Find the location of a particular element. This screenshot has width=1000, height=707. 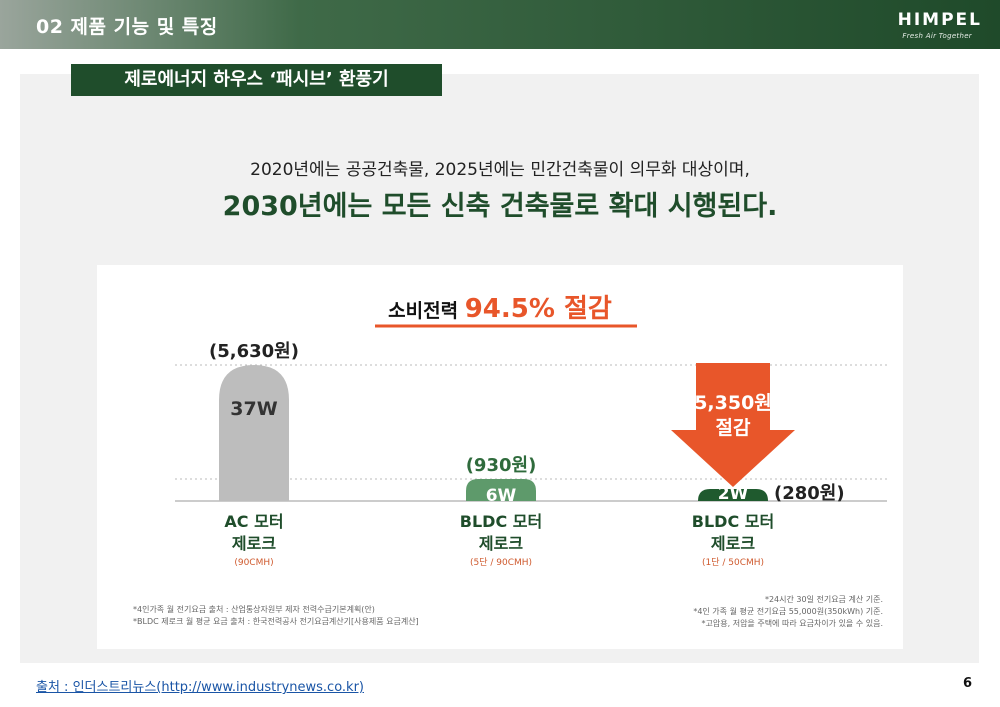

chart-title: 소비전력 94.5% 절감 is located at coordinates (500, 309).